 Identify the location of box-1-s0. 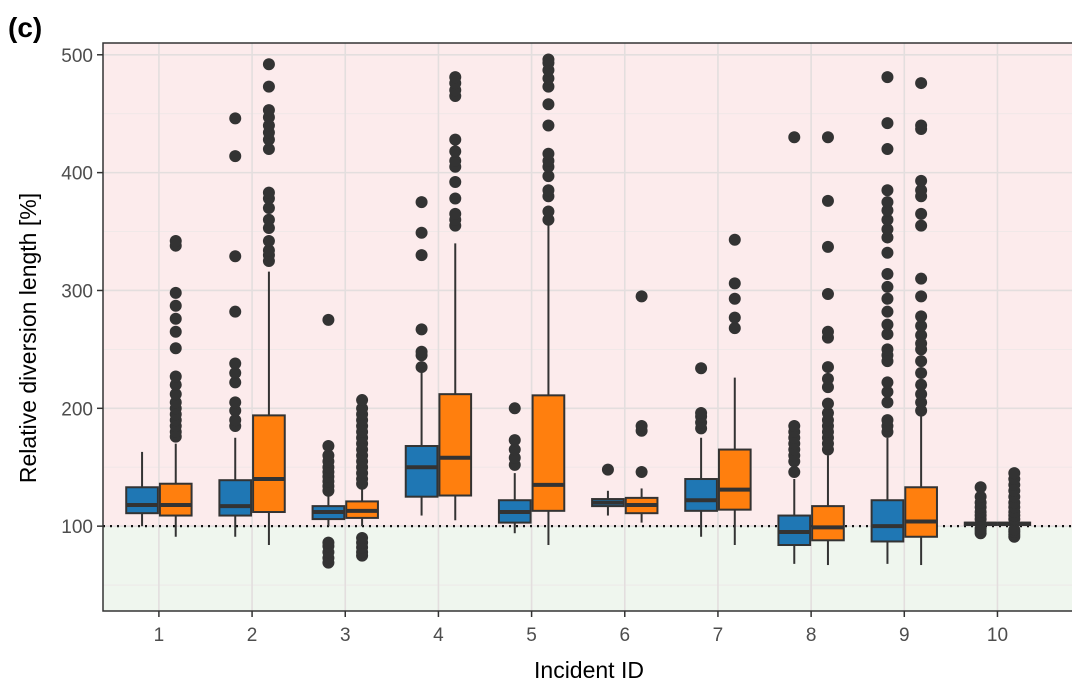
(142, 489).